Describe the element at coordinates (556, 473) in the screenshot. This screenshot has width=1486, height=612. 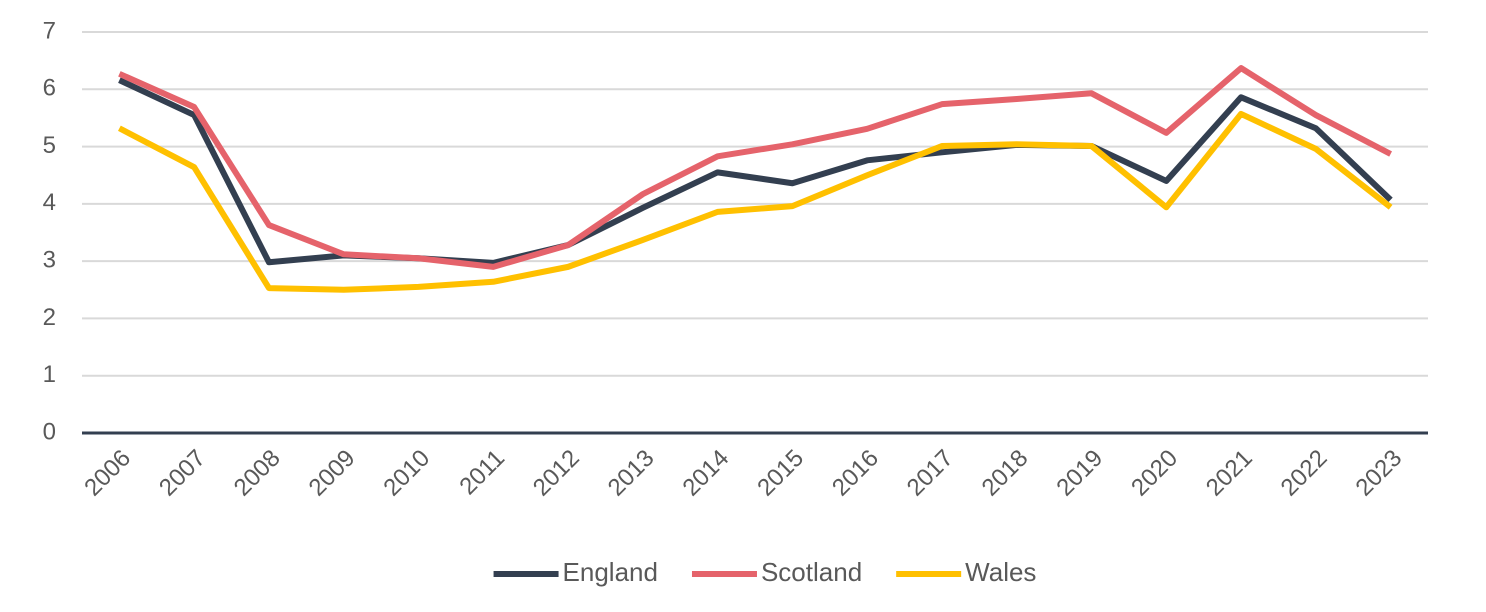
I see `x-tick-label: 2012` at that location.